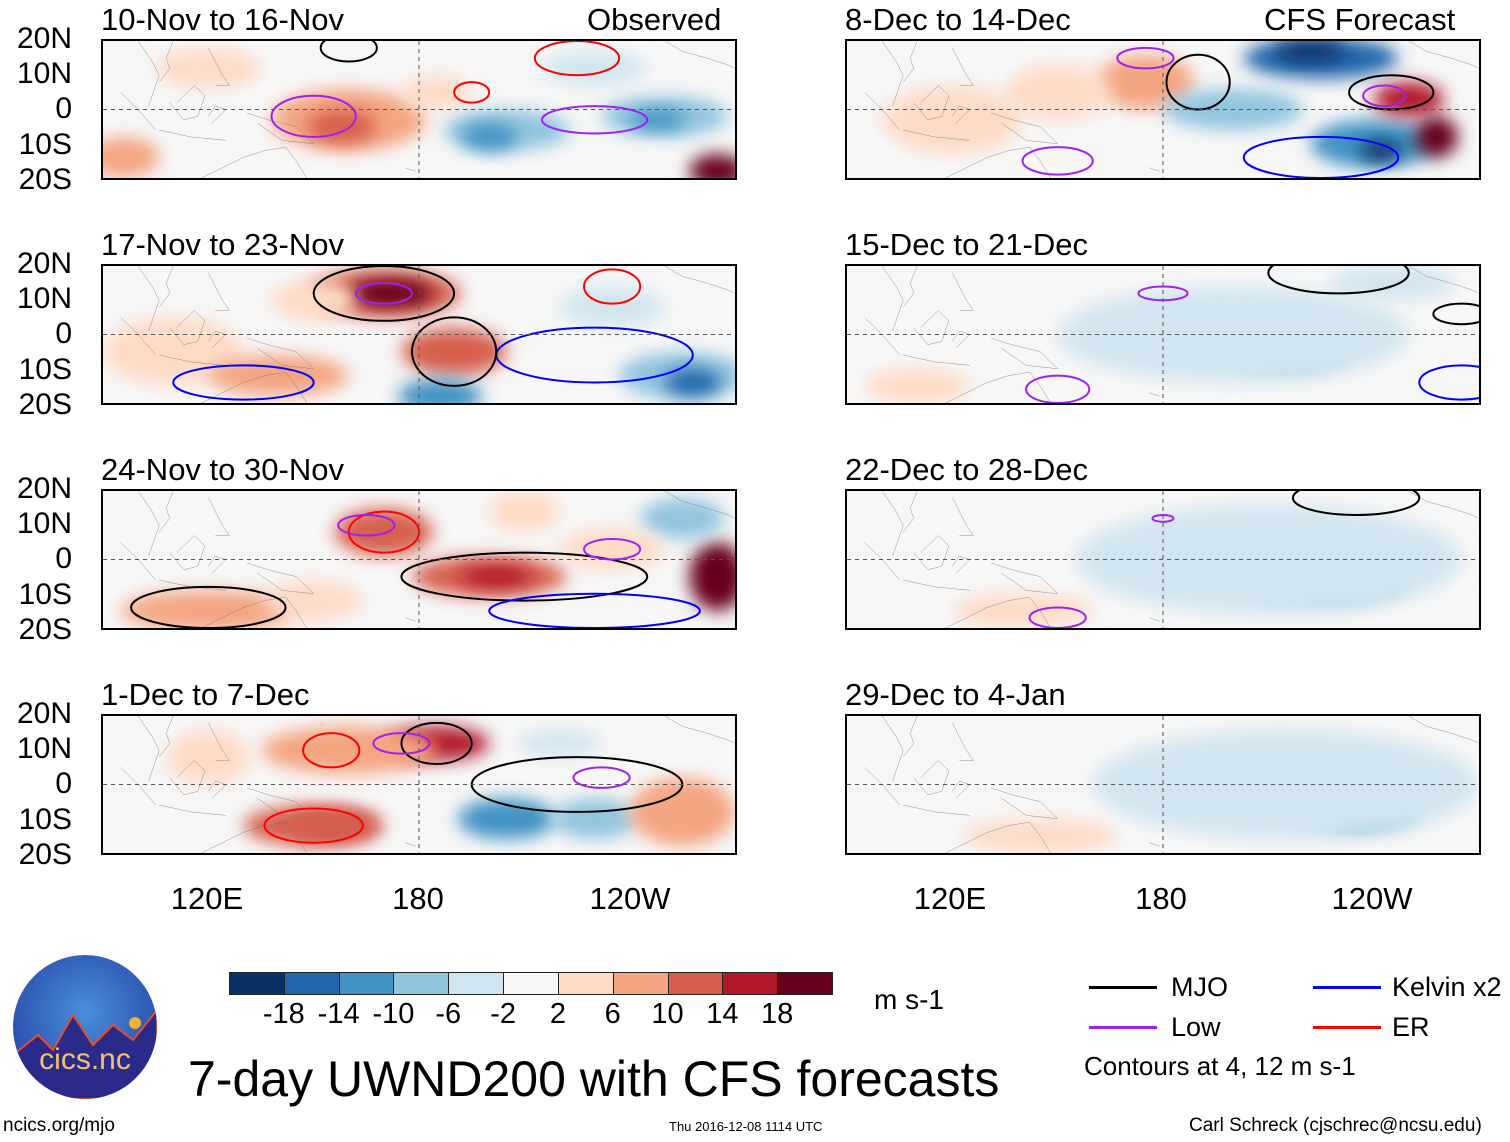 Image resolution: width=1510 pixels, height=1142 pixels. What do you see at coordinates (1199, 987) in the screenshot?
I see `legend-mjo-label: MJO` at bounding box center [1199, 987].